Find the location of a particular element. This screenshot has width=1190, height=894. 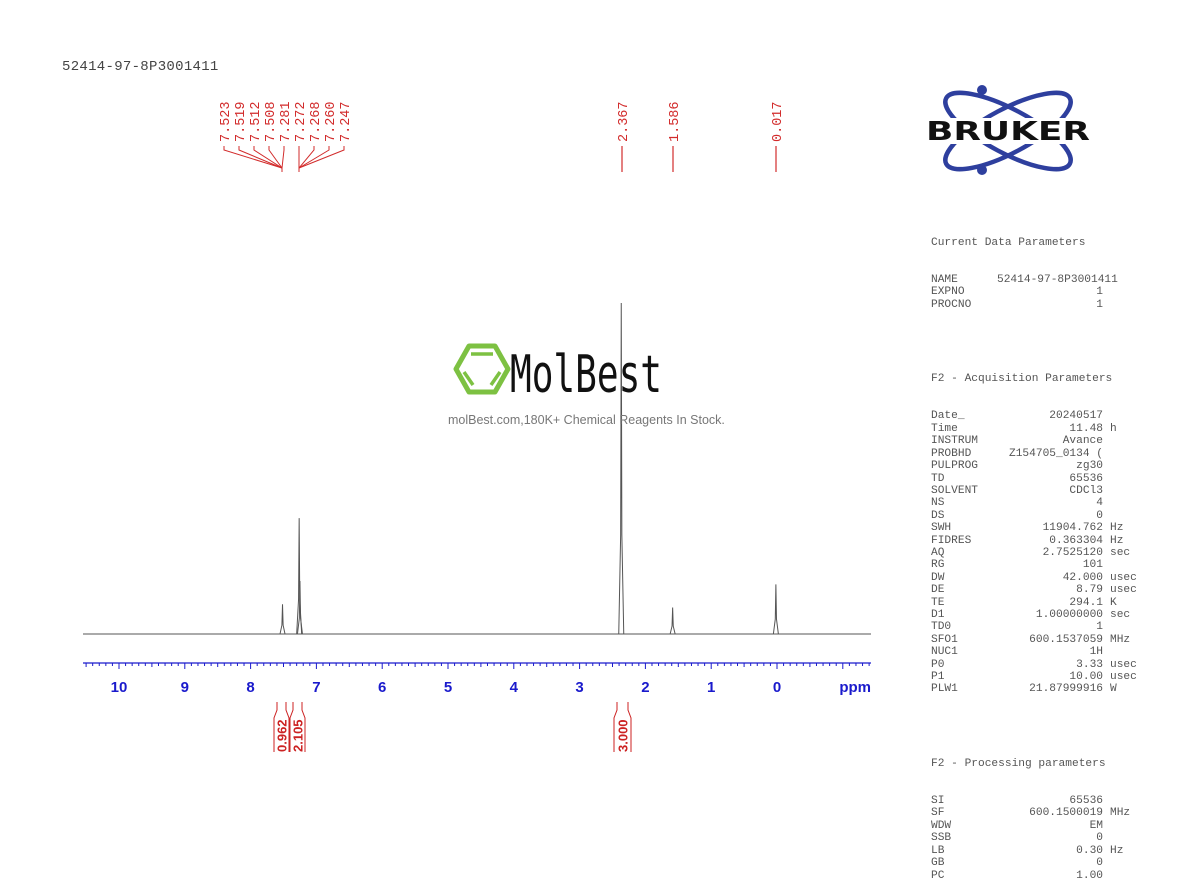

param-row-time: Time 11.48 h is located at coordinates (1036, 429).